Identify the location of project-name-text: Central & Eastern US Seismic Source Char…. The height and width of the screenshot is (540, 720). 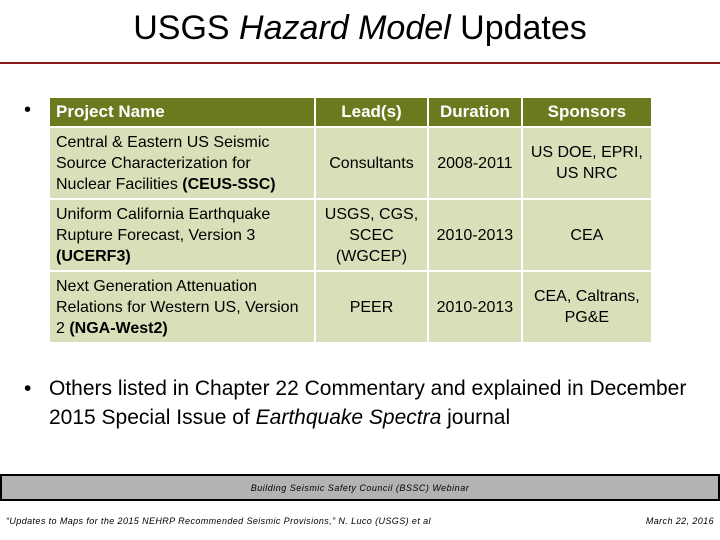
(163, 163).